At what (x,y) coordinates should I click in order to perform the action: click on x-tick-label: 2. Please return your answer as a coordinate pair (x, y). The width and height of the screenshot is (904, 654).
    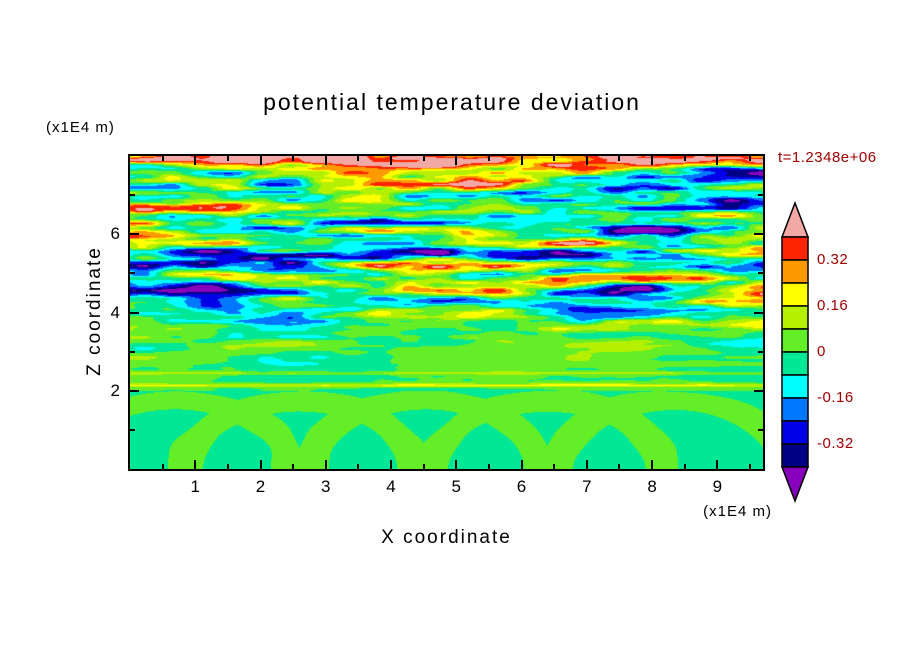
    Looking at the image, I should click on (260, 486).